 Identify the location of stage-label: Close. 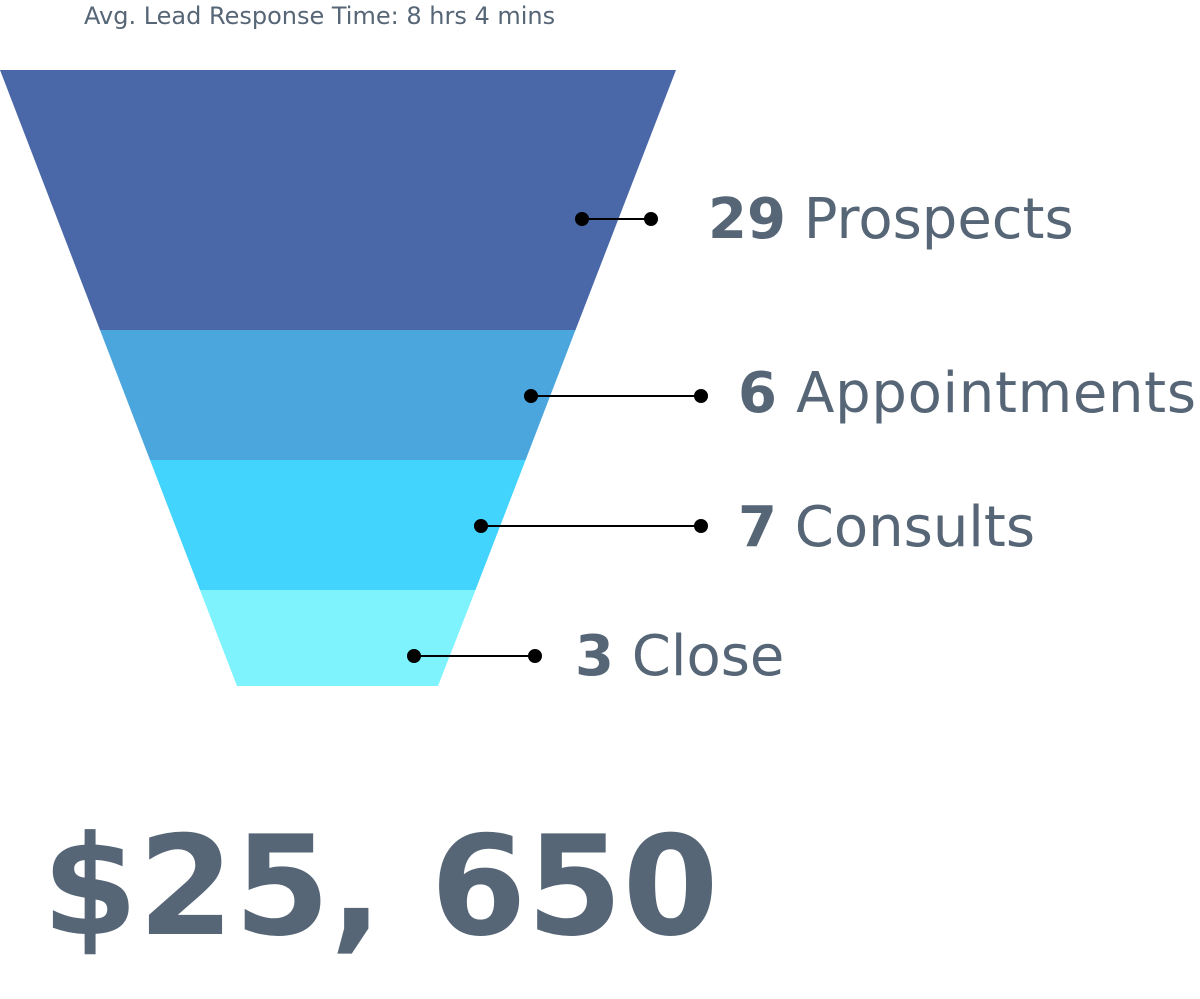
(708, 656).